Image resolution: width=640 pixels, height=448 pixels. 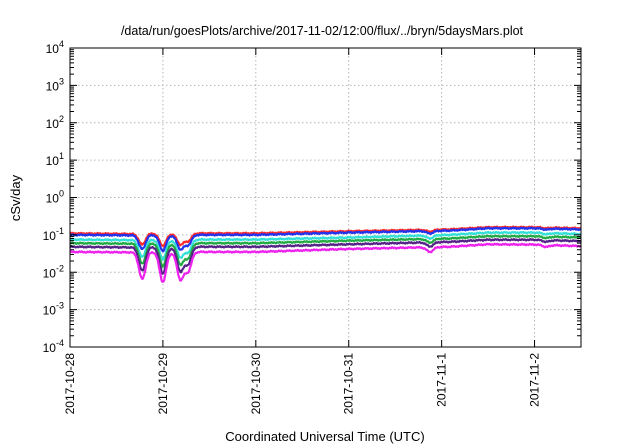 I want to click on x-tick-label: 2017-10-31, so click(x=349, y=384).